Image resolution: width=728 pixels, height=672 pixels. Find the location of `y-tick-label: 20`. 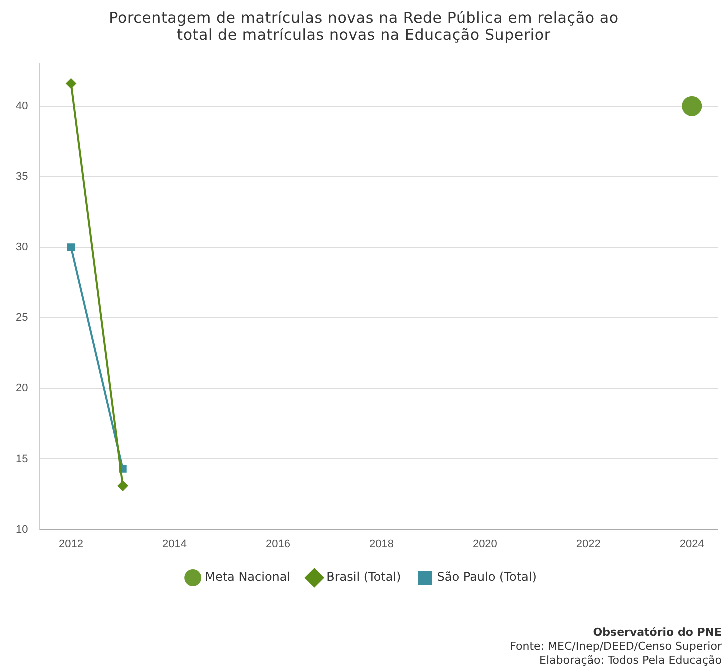

y-tick-label: 20 is located at coordinates (22, 388).